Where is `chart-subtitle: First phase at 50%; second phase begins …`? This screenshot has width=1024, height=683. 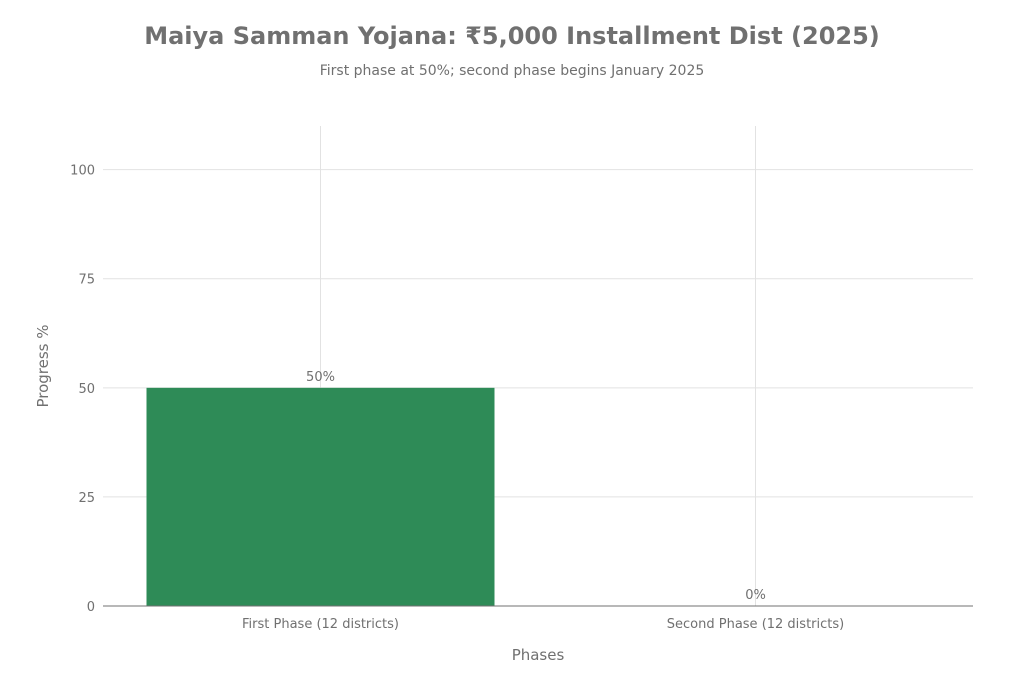 chart-subtitle: First phase at 50%; second phase begins … is located at coordinates (512, 71).